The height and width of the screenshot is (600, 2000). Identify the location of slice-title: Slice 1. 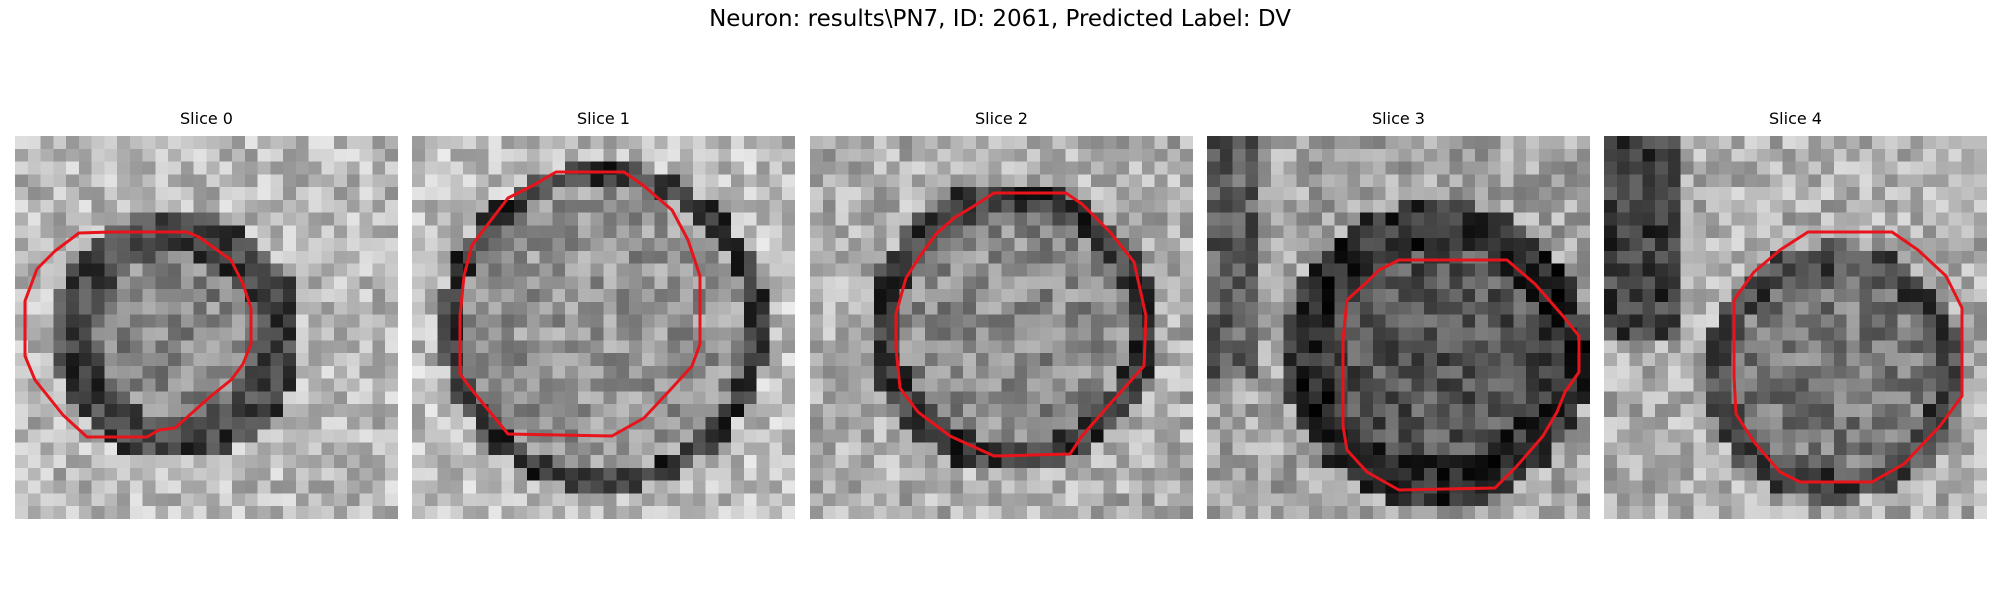
(603, 119).